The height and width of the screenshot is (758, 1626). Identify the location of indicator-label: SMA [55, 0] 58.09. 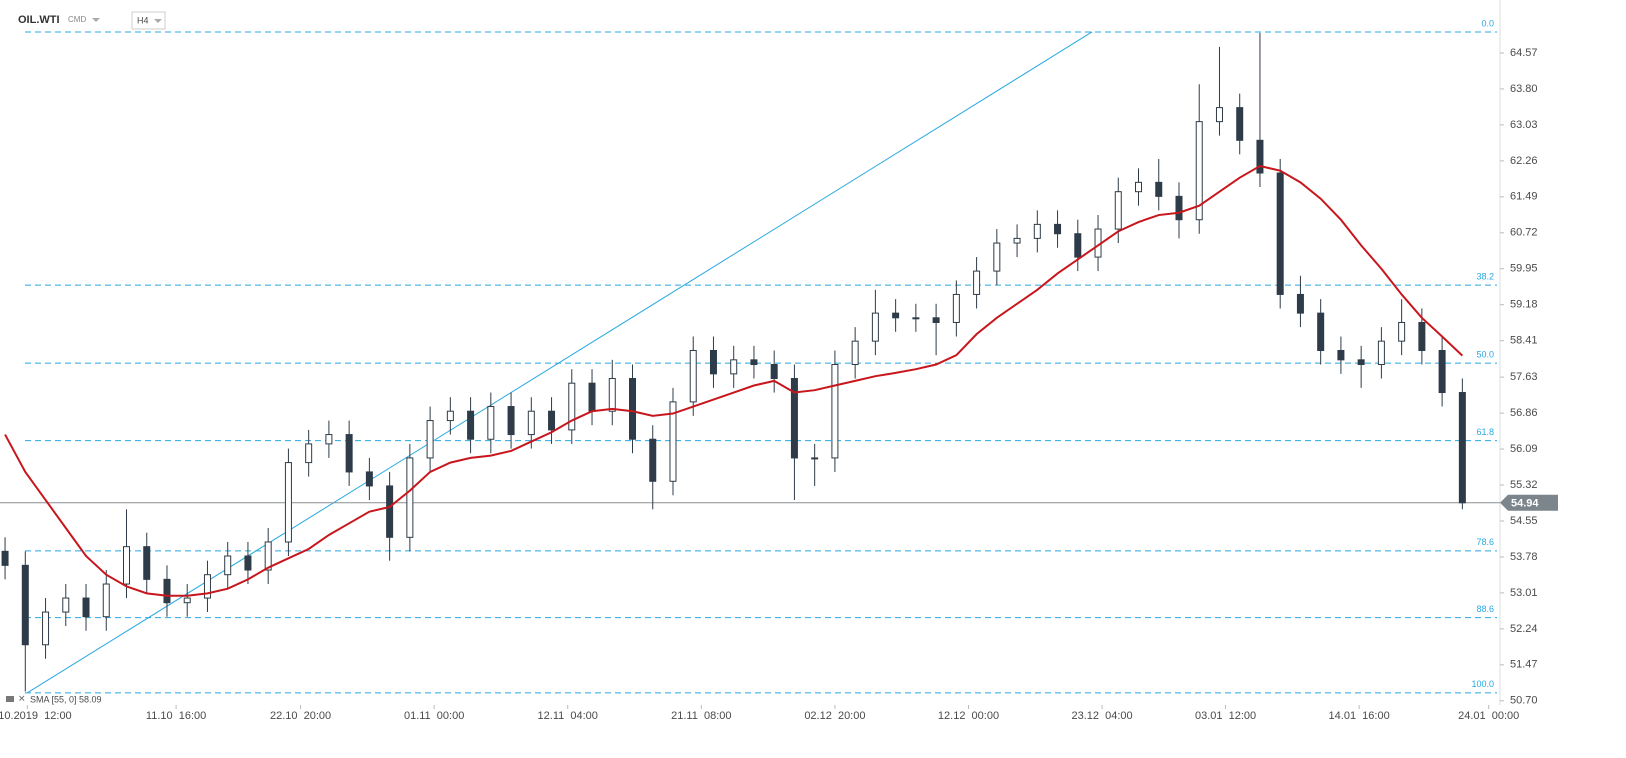
(66, 699).